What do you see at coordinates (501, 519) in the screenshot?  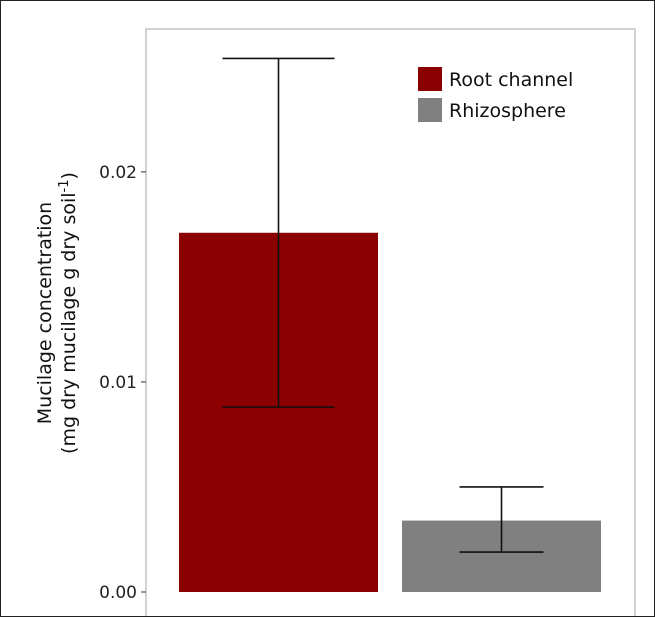 I see `error-bar-rhizosphere` at bounding box center [501, 519].